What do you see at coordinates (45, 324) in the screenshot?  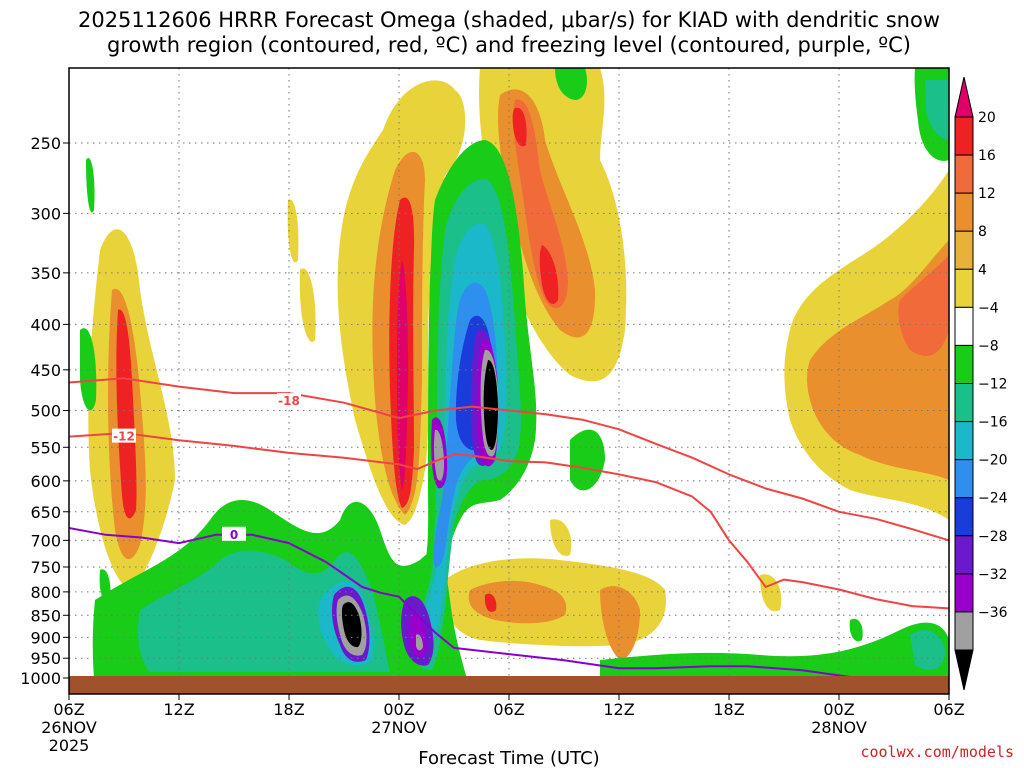 I see `y-tick-label: 400` at bounding box center [45, 324].